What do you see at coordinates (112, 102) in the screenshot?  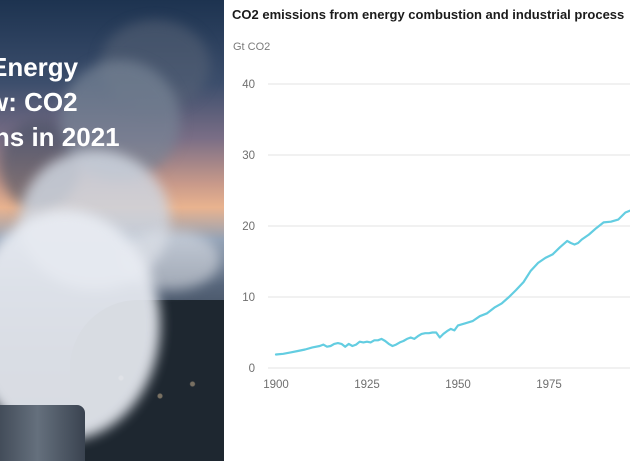 I see `hero-title: Energy w: CO2 ons in 2021` at bounding box center [112, 102].